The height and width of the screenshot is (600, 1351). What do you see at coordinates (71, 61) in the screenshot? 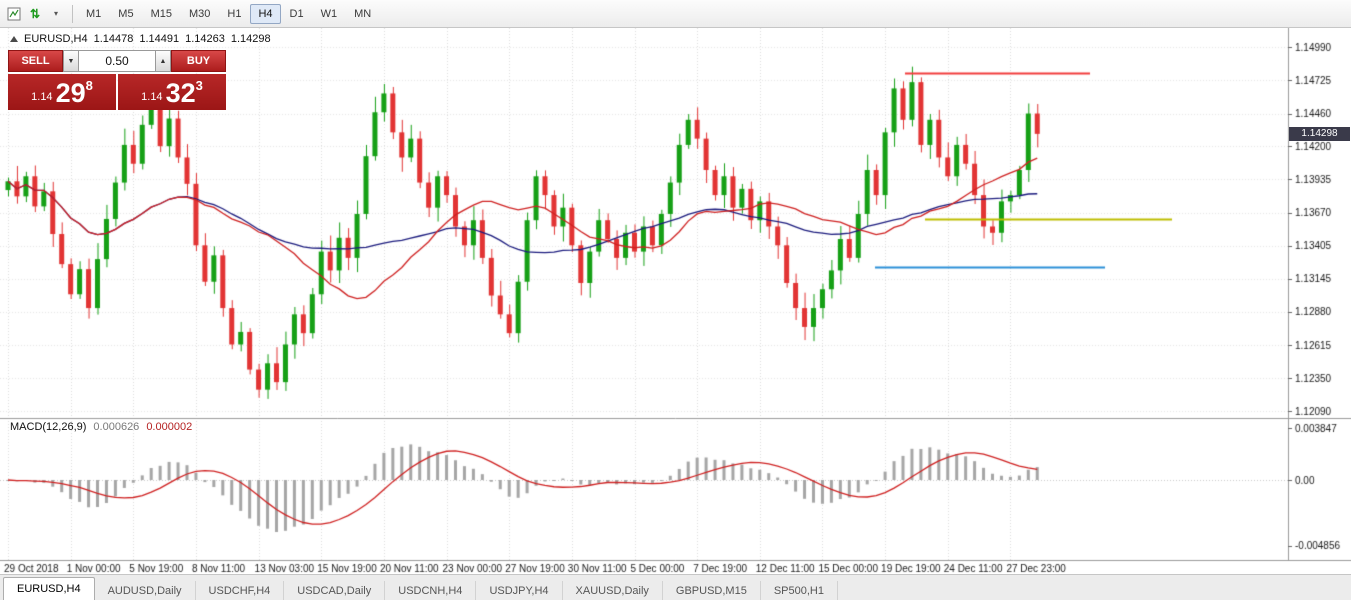
I see `lot-decrease-button: ▼` at bounding box center [71, 61].